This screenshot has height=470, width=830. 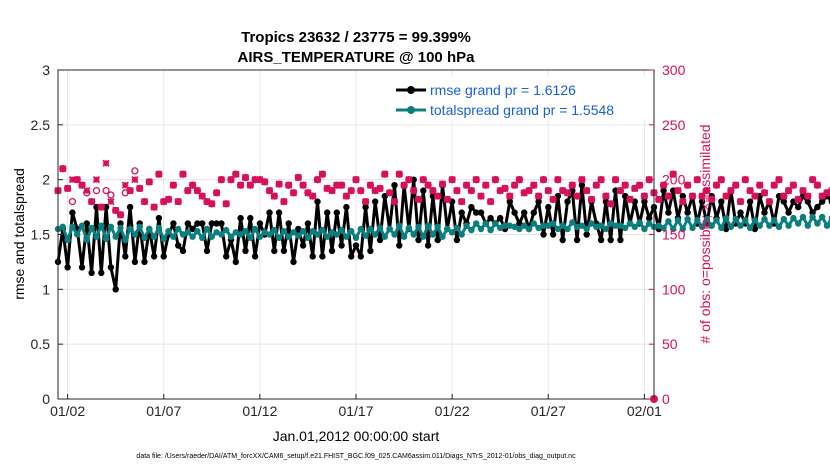 What do you see at coordinates (674, 70) in the screenshot?
I see `tick-label-right-6: 300` at bounding box center [674, 70].